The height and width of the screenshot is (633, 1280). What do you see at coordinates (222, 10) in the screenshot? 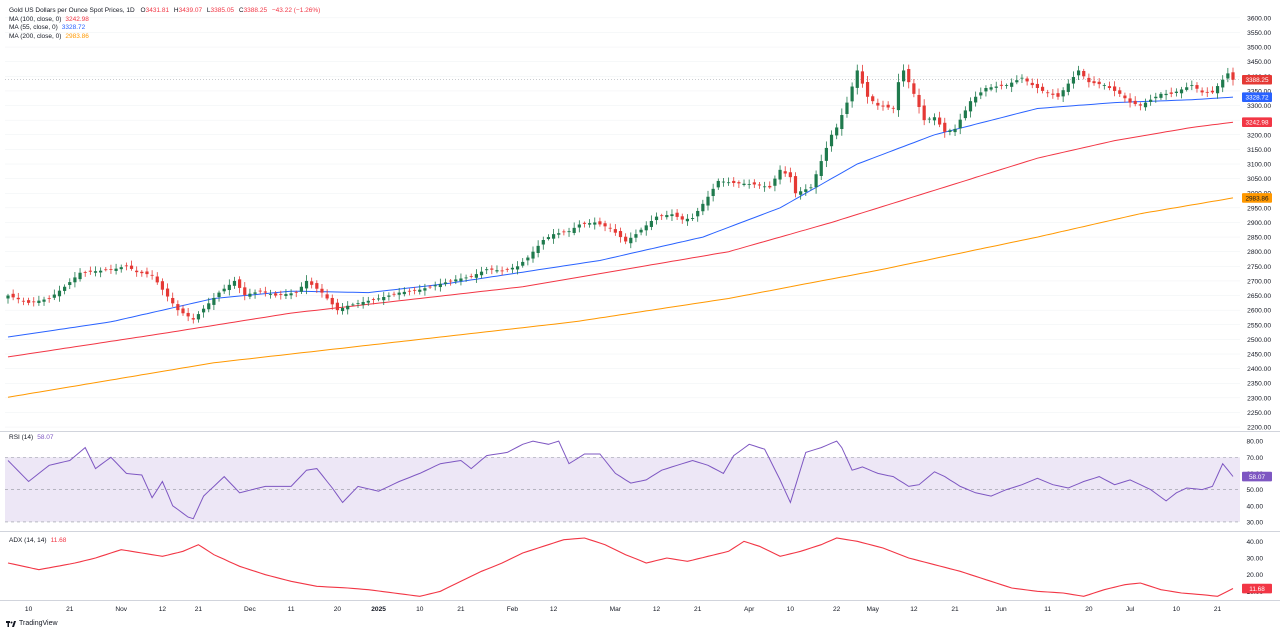
I see `low-value: 3385.05` at bounding box center [222, 10].